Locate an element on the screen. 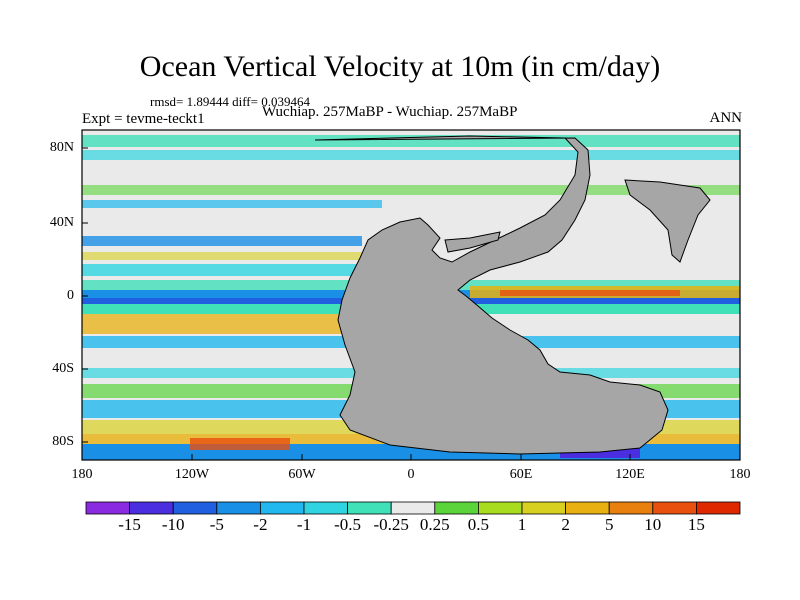 The height and width of the screenshot is (600, 800). lon-tick-180w: 180 is located at coordinates (82, 474).